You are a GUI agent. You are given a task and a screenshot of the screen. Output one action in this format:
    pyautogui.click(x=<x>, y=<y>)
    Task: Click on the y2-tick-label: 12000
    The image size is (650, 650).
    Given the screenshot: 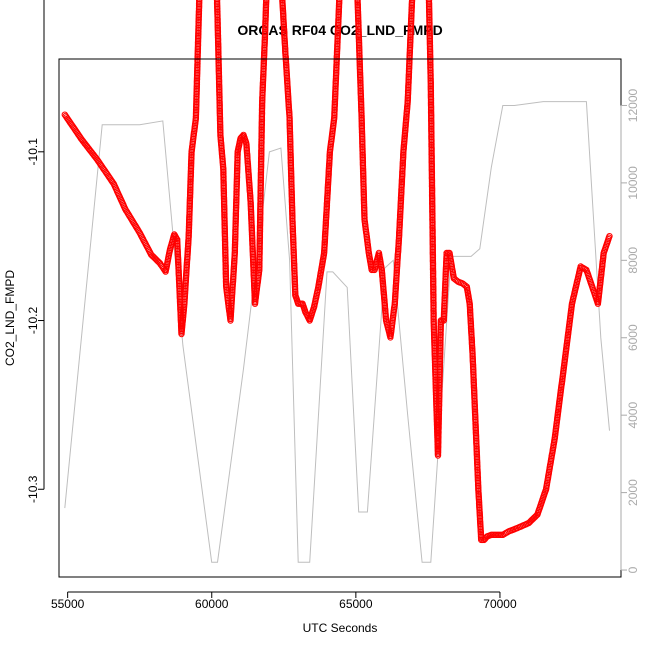 What is the action you would take?
    pyautogui.click(x=633, y=105)
    